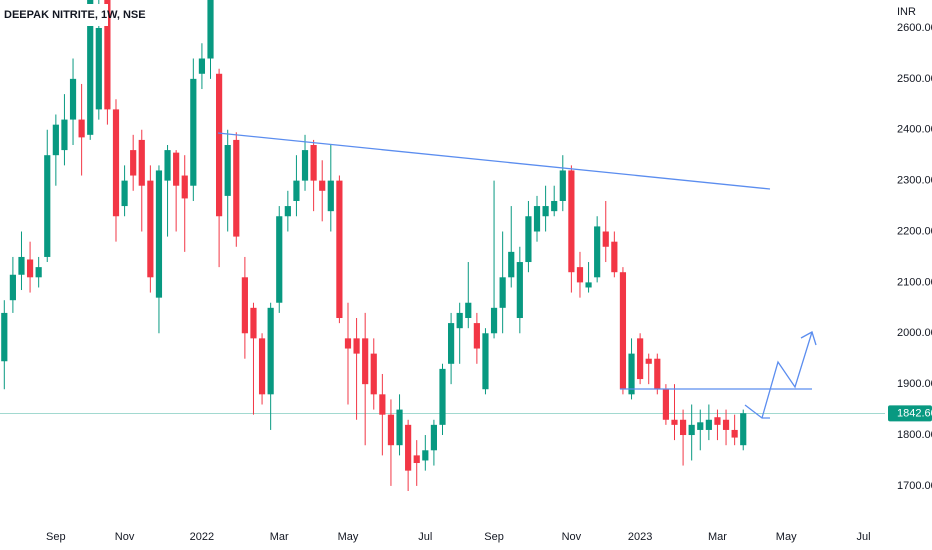 The height and width of the screenshot is (550, 932). Describe the element at coordinates (640, 537) in the screenshot. I see `x-tick-label: 2023` at that location.